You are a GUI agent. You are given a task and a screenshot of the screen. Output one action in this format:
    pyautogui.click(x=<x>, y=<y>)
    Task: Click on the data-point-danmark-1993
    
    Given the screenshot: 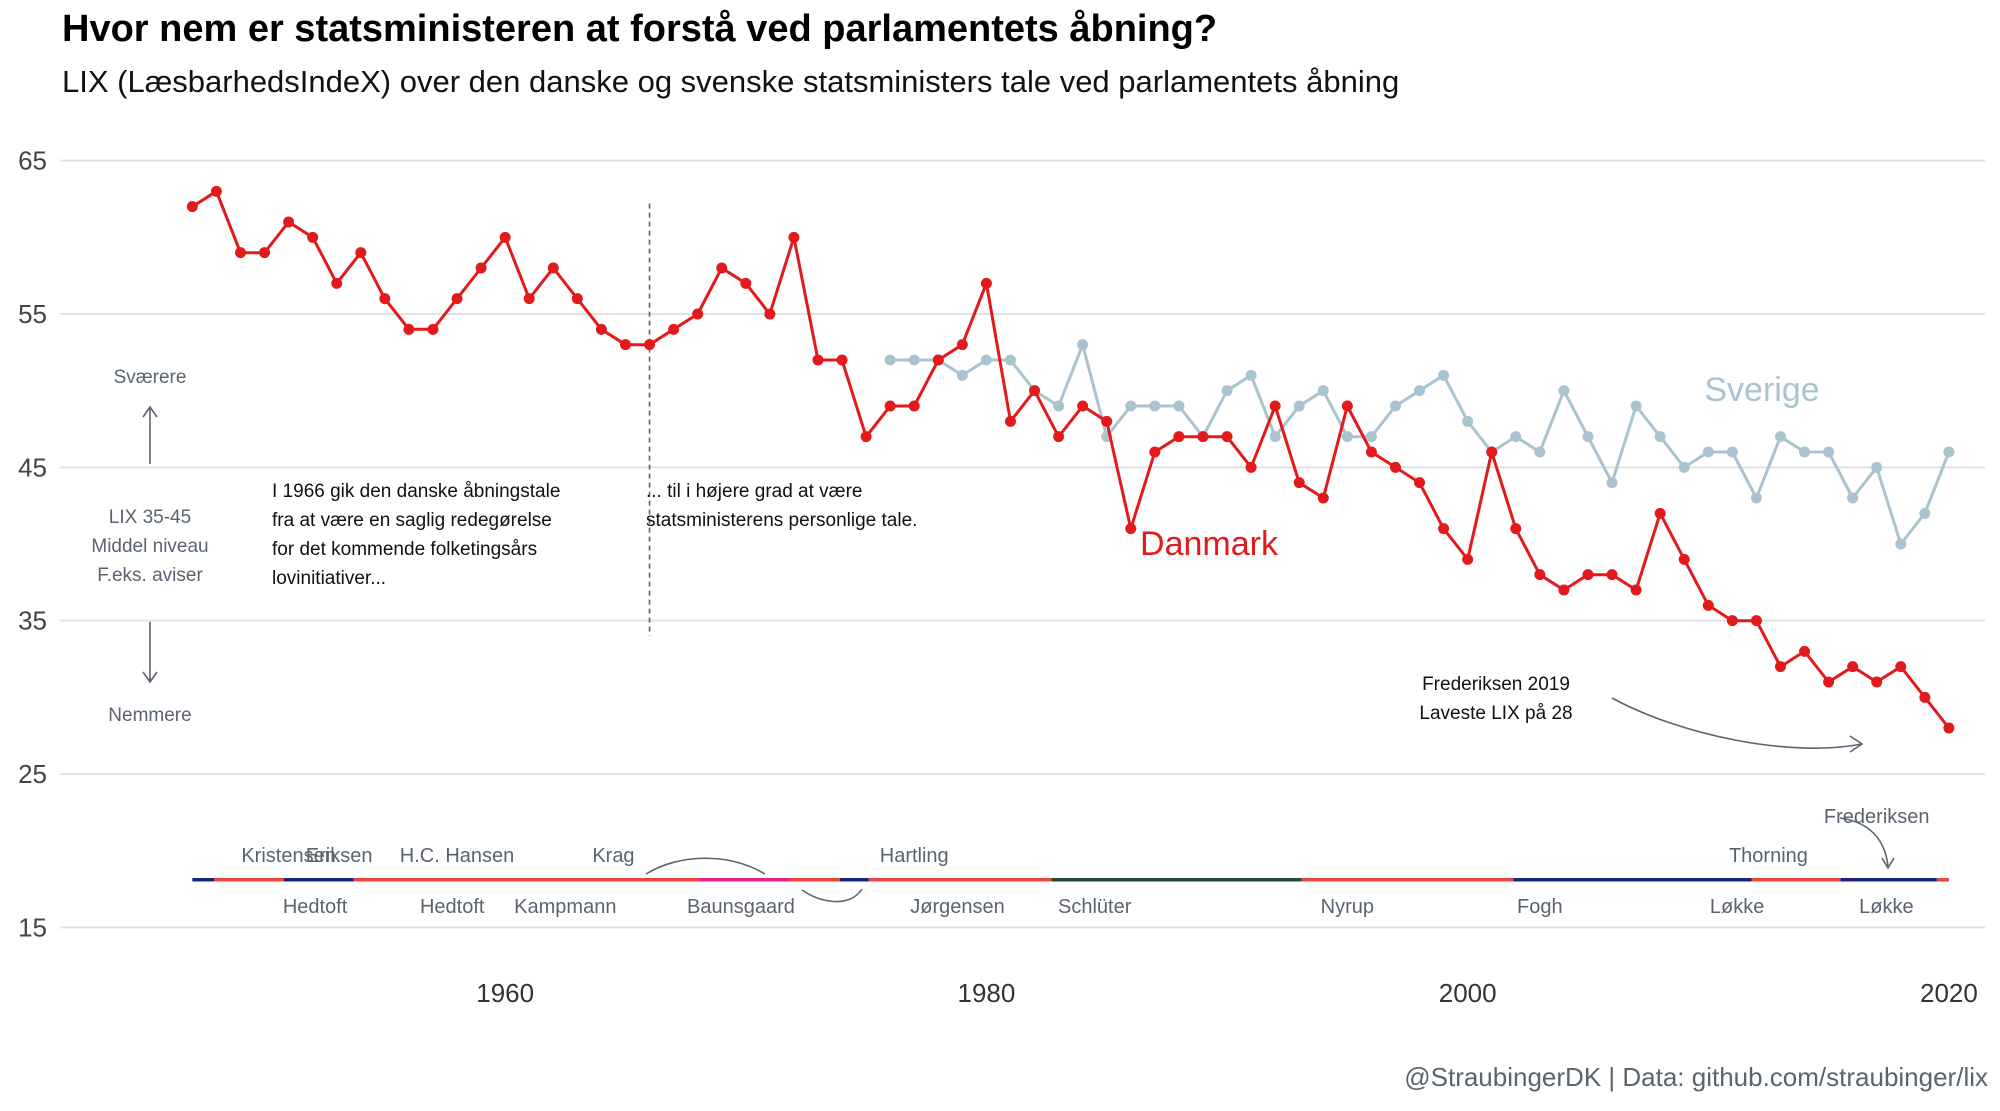 What is the action you would take?
    pyautogui.click(x=1299, y=483)
    